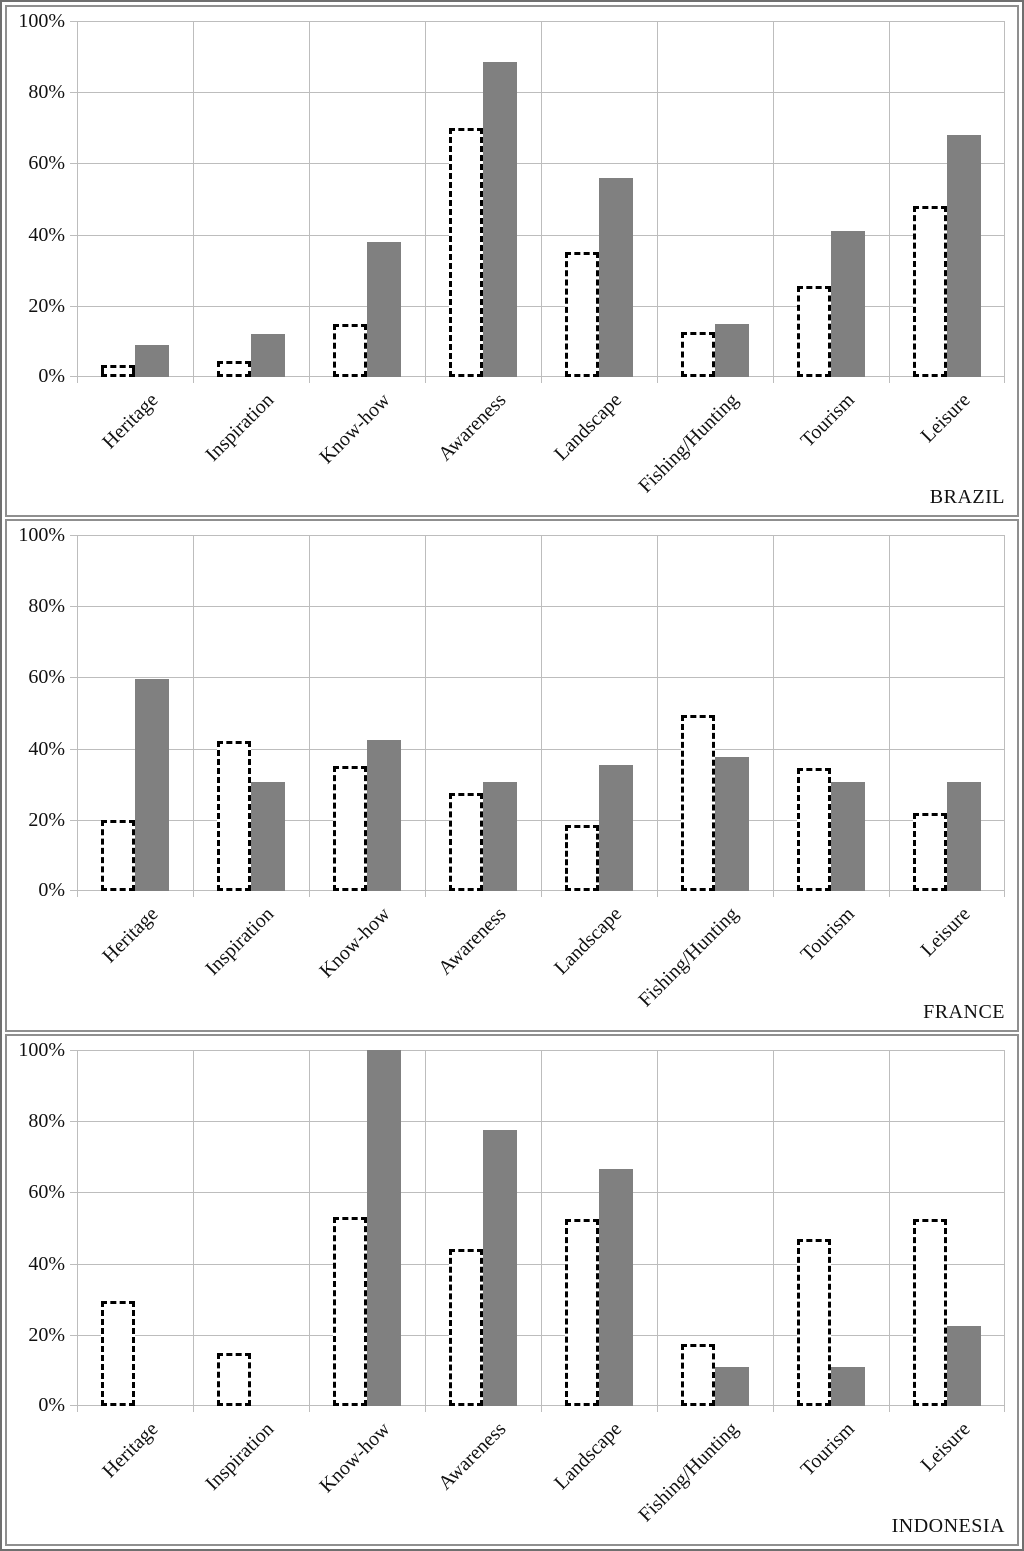 The height and width of the screenshot is (1551, 1024). Describe the element at coordinates (384, 816) in the screenshot. I see `bar-solid-know-how` at that location.